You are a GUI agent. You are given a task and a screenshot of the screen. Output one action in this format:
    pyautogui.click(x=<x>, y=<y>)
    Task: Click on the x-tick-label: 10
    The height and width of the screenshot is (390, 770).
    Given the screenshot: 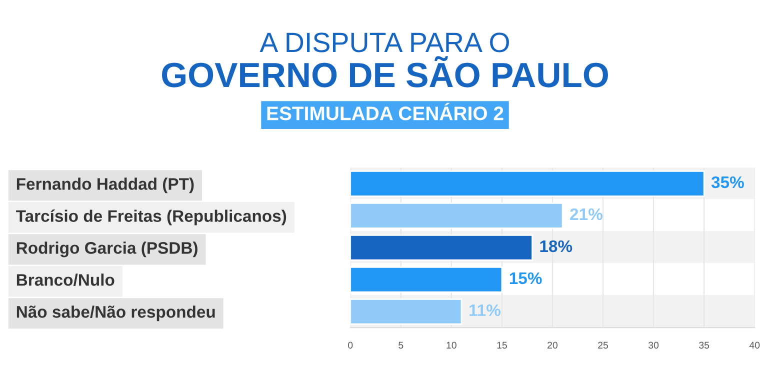 What is the action you would take?
    pyautogui.click(x=451, y=345)
    